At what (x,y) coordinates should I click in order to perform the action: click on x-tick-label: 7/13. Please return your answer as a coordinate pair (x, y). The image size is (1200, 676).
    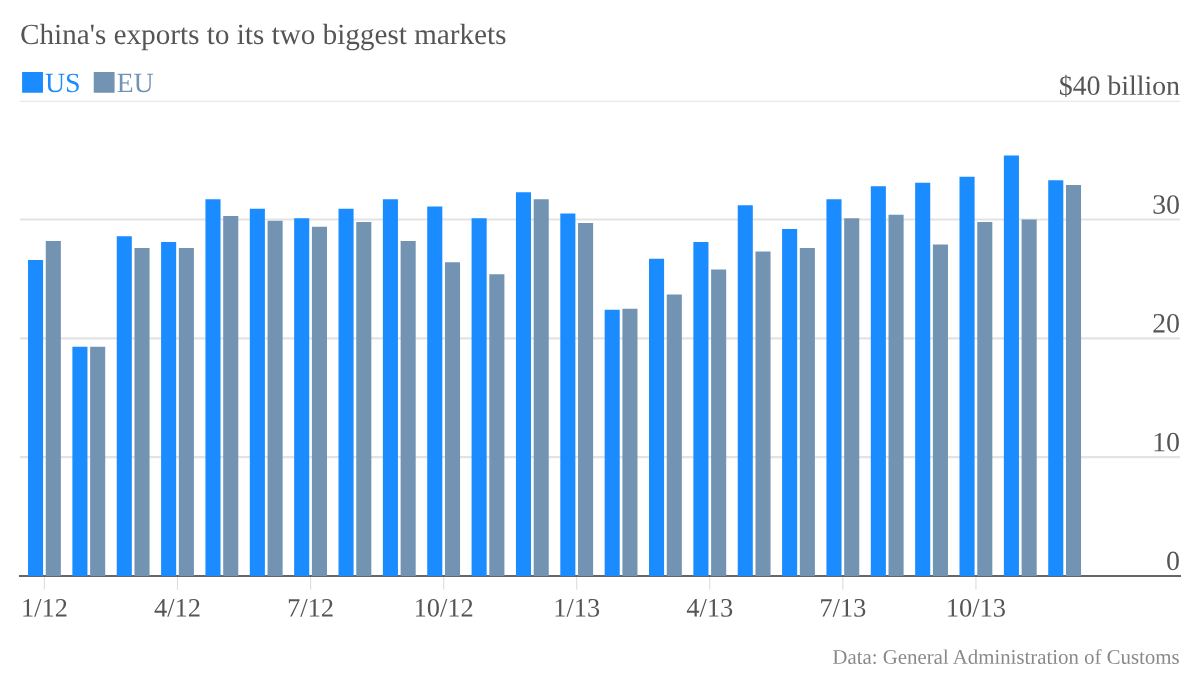
    Looking at the image, I should click on (843, 608).